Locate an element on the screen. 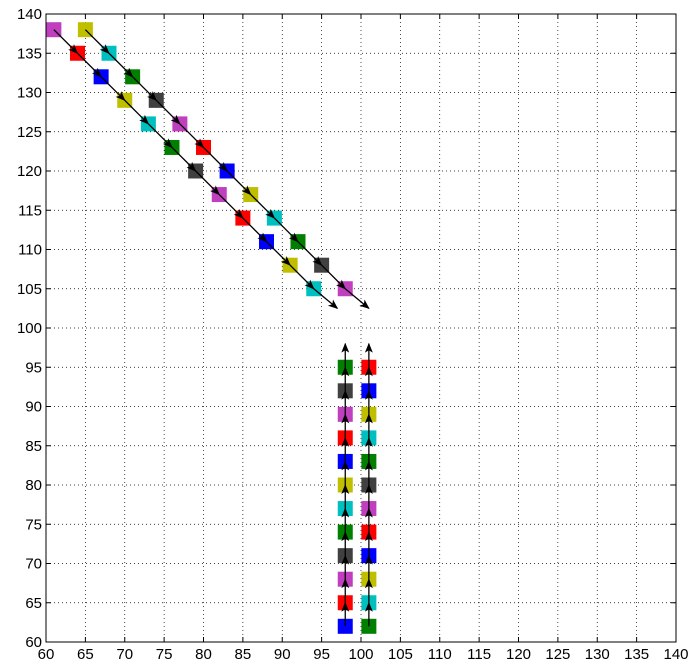  y-tick-label: 125 is located at coordinates (29, 132).